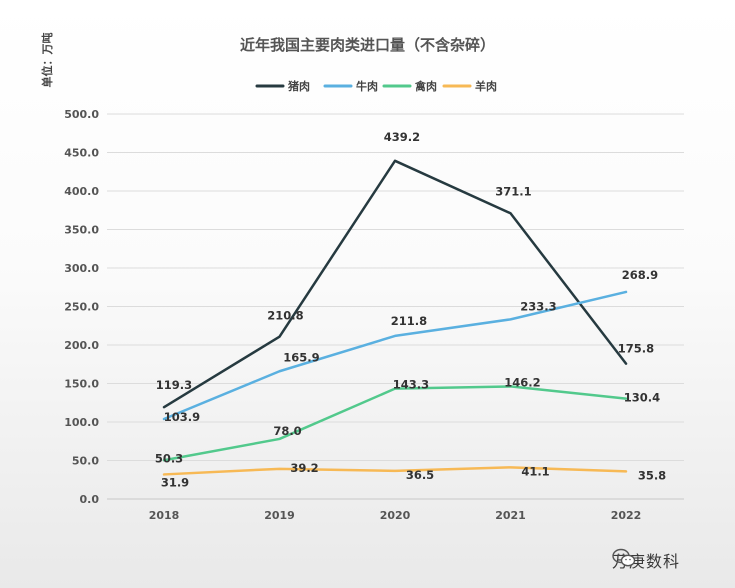 The height and width of the screenshot is (588, 735). Describe the element at coordinates (513, 191) in the screenshot. I see `data-label: 371.1` at that location.